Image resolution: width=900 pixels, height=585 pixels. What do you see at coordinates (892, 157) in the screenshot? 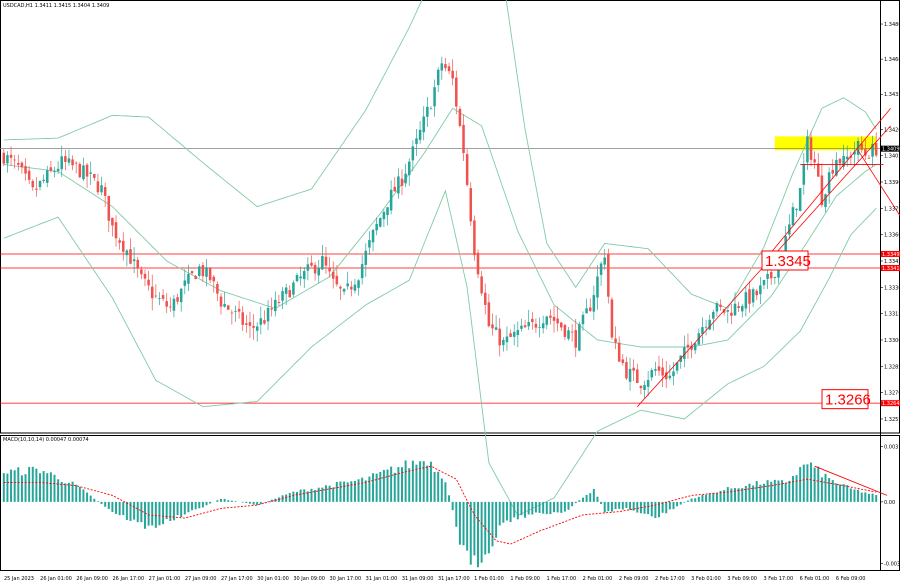
I see `price-tick-label: 1.3405` at bounding box center [892, 157].